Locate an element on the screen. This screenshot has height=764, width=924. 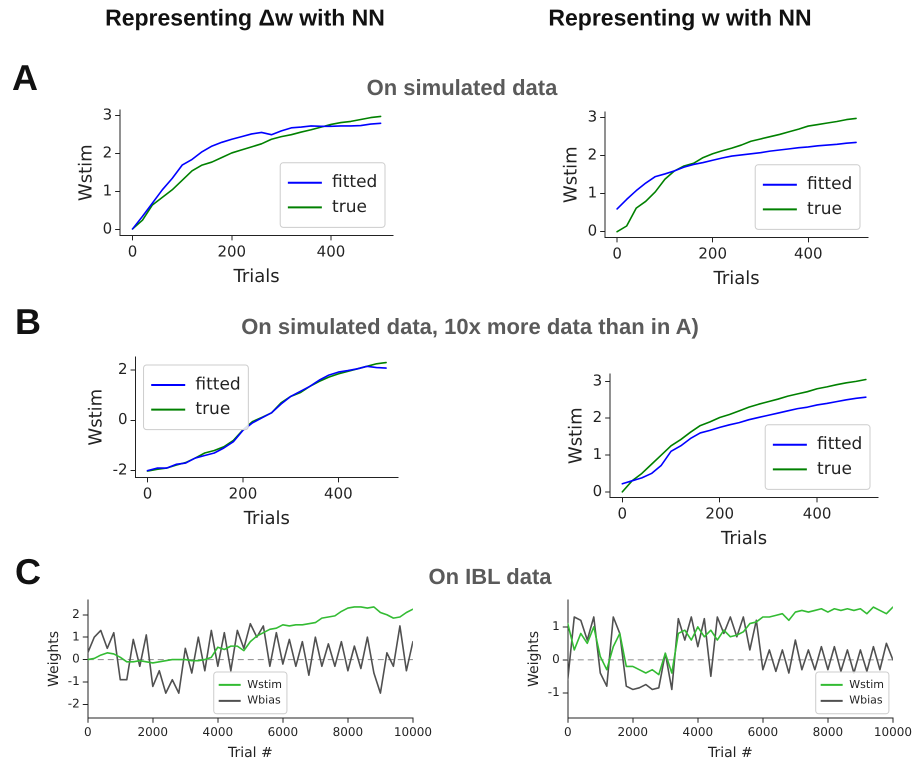
text: On IBL data is located at coordinates (490, 577).